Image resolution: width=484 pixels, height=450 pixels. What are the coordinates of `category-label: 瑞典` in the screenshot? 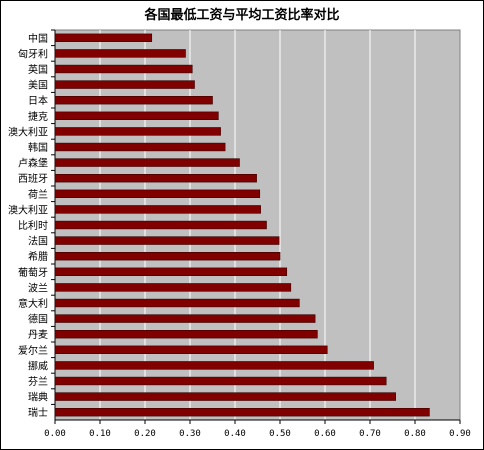 It's located at (38, 397).